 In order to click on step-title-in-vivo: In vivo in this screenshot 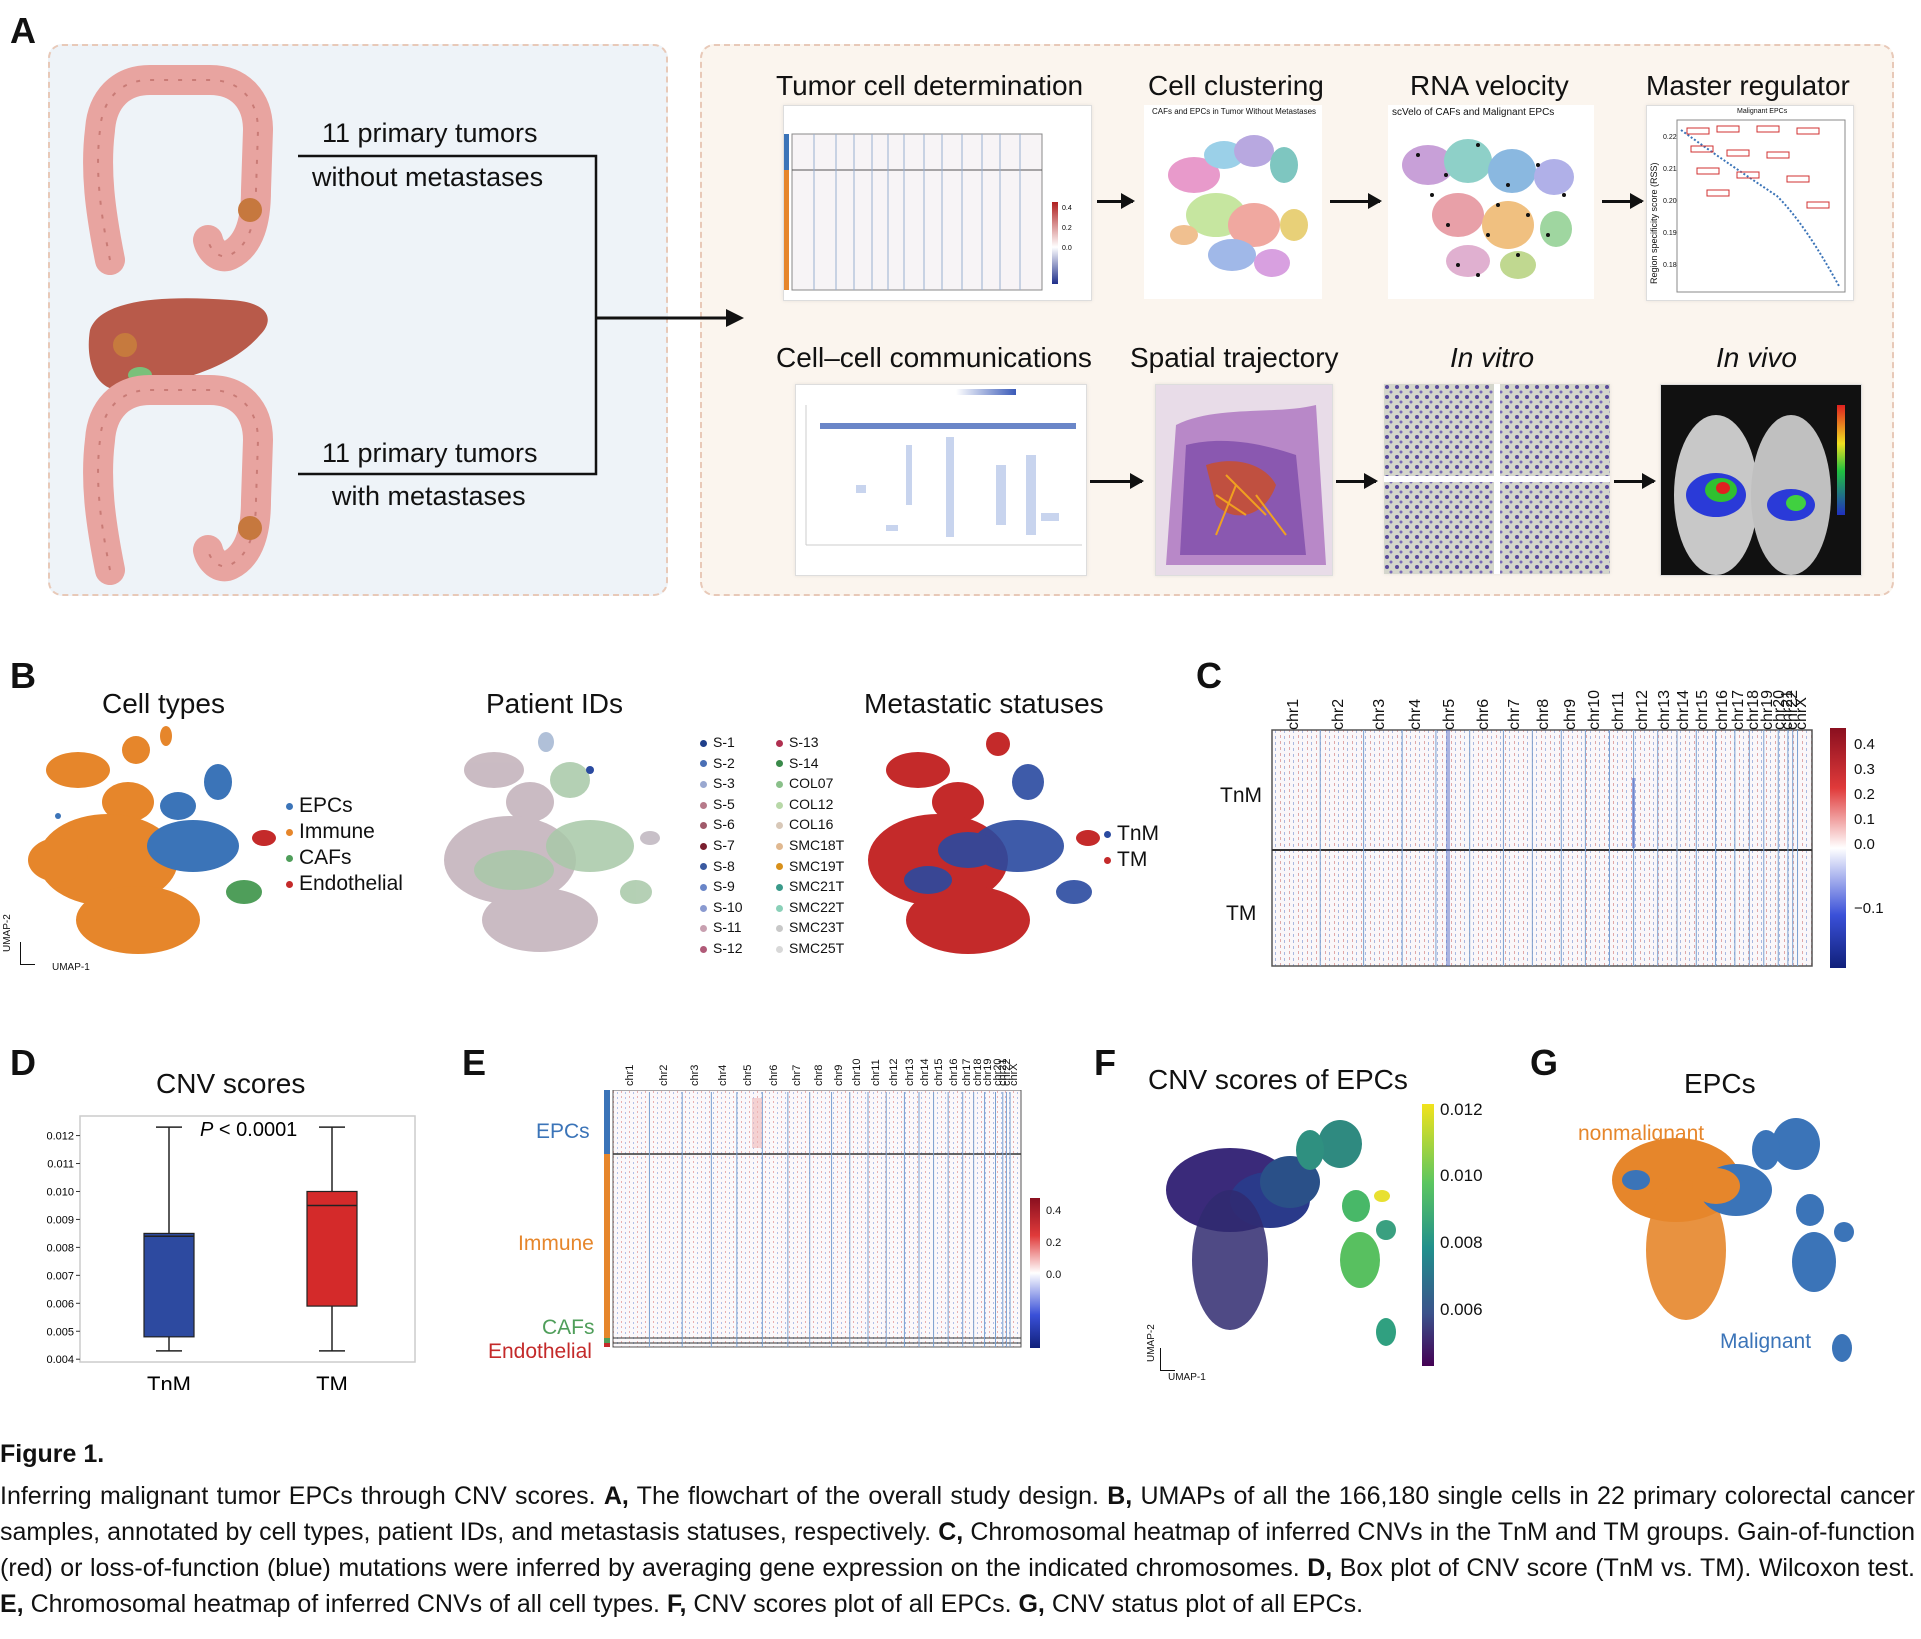, I will do `click(1756, 357)`.